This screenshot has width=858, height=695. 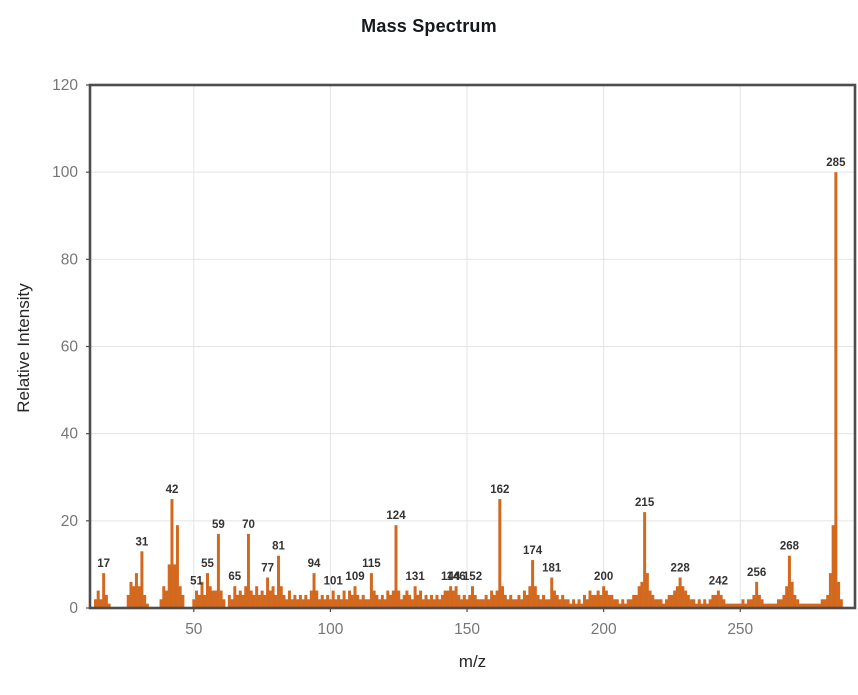 What do you see at coordinates (756, 573) in the screenshot?
I see `peak-label: 256` at bounding box center [756, 573].